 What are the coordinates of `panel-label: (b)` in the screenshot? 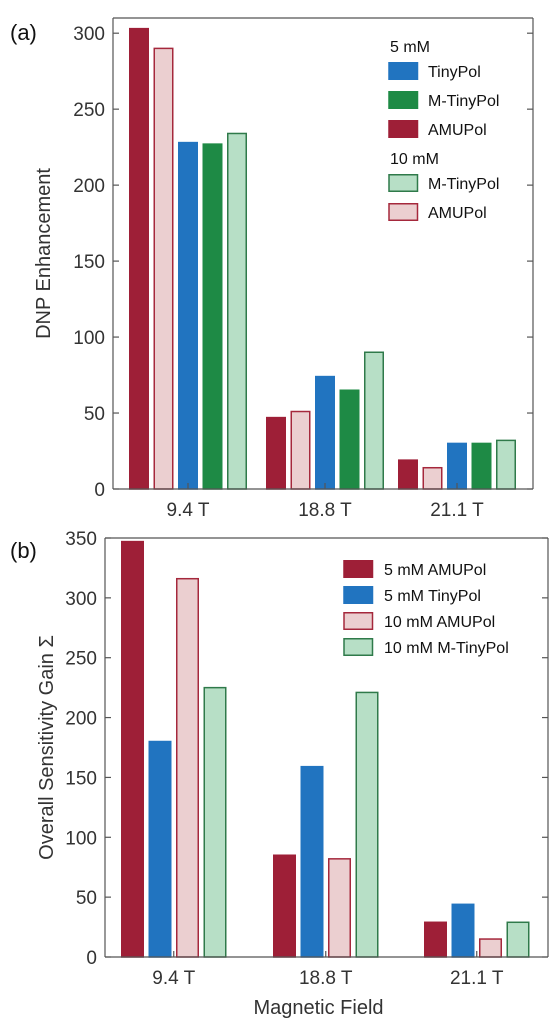 It's located at (23, 550).